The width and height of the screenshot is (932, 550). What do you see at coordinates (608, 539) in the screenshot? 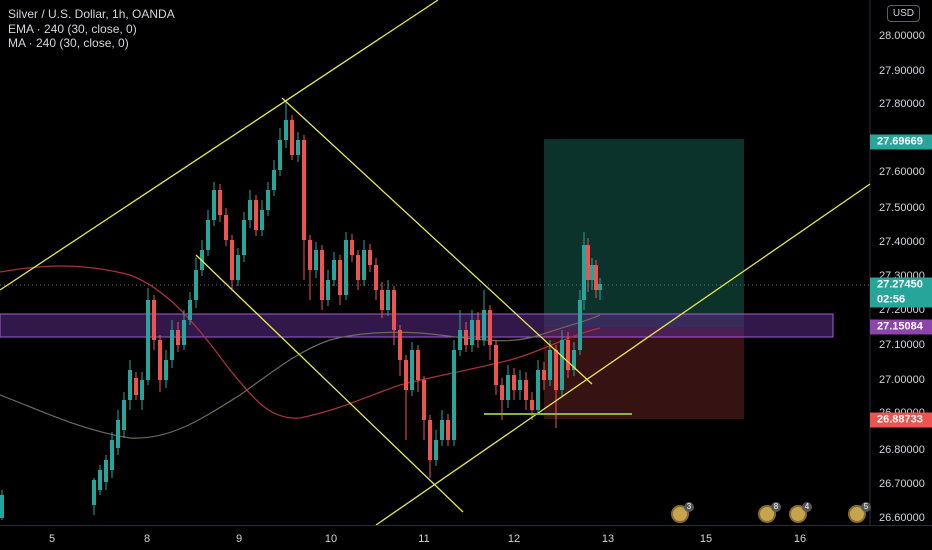
I see `time-axis-label: 13` at bounding box center [608, 539].